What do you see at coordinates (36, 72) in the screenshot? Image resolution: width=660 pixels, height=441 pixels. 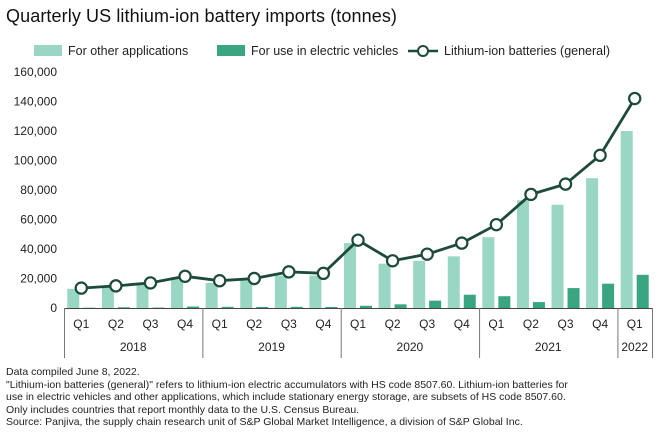 I see `y-tick-label: 160,000` at bounding box center [36, 72].